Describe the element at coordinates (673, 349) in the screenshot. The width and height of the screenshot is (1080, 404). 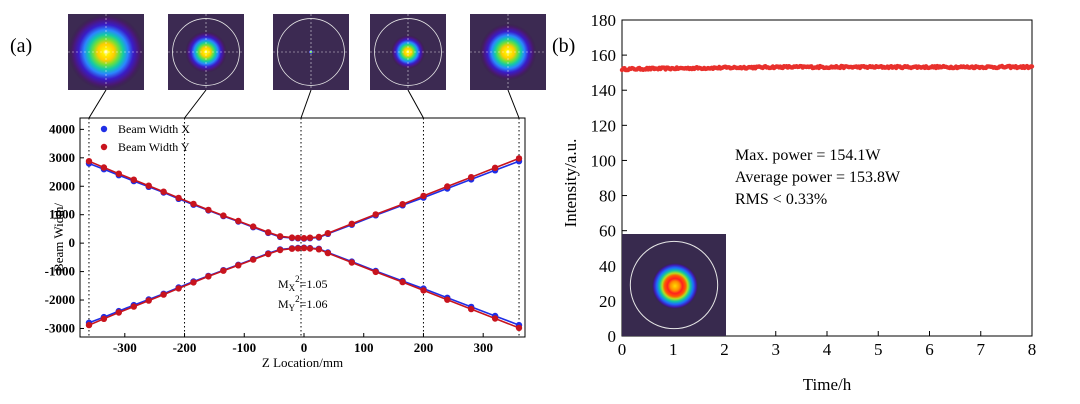
I see `x-tick-label: 1` at that location.